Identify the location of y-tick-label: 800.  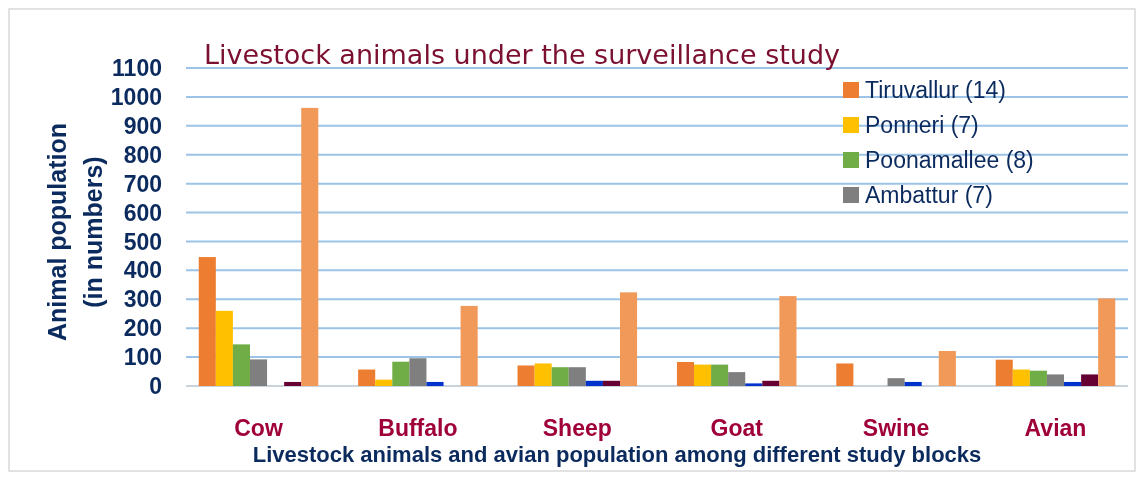
(142, 154).